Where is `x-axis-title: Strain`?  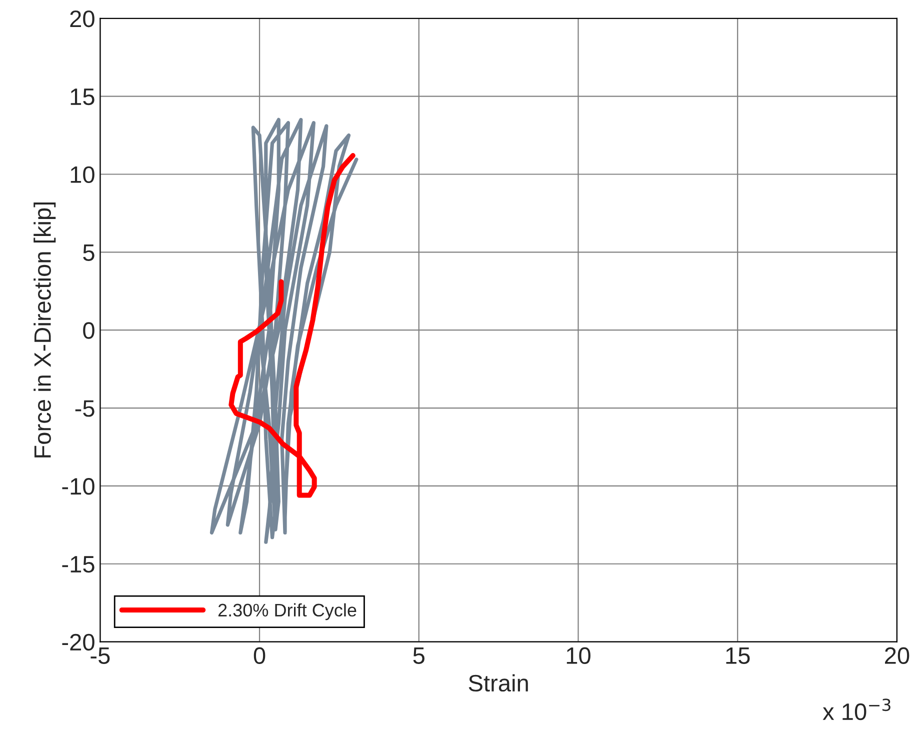 x-axis-title: Strain is located at coordinates (498, 683).